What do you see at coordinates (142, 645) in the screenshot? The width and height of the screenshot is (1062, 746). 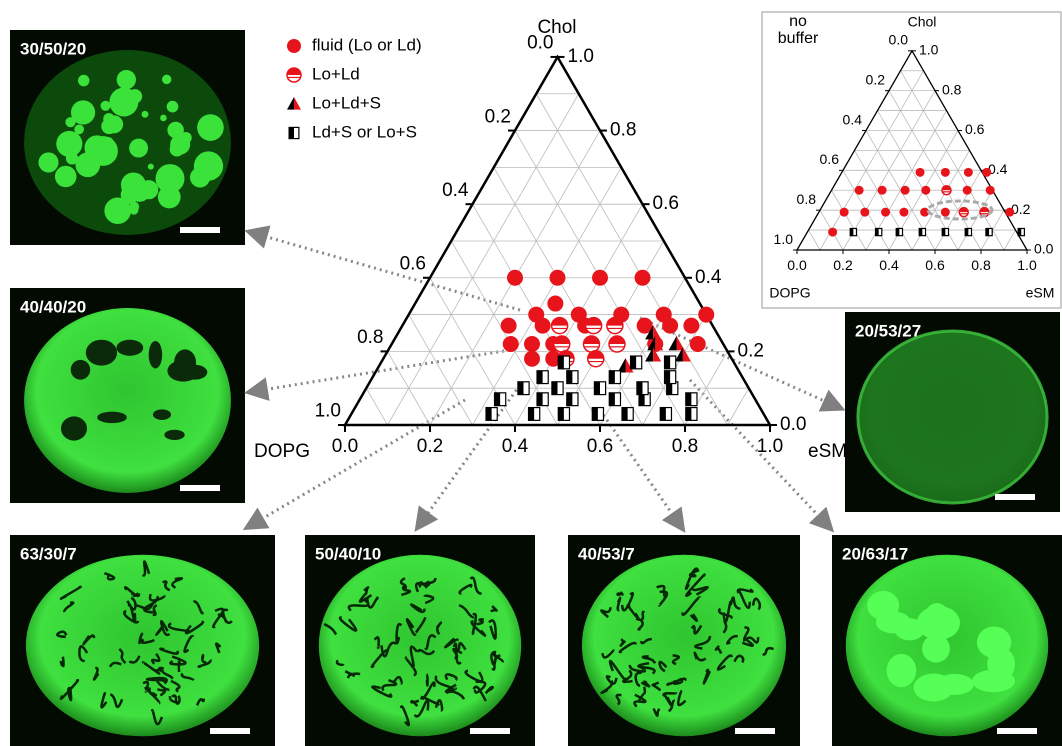 I see `vesicle` at bounding box center [142, 645].